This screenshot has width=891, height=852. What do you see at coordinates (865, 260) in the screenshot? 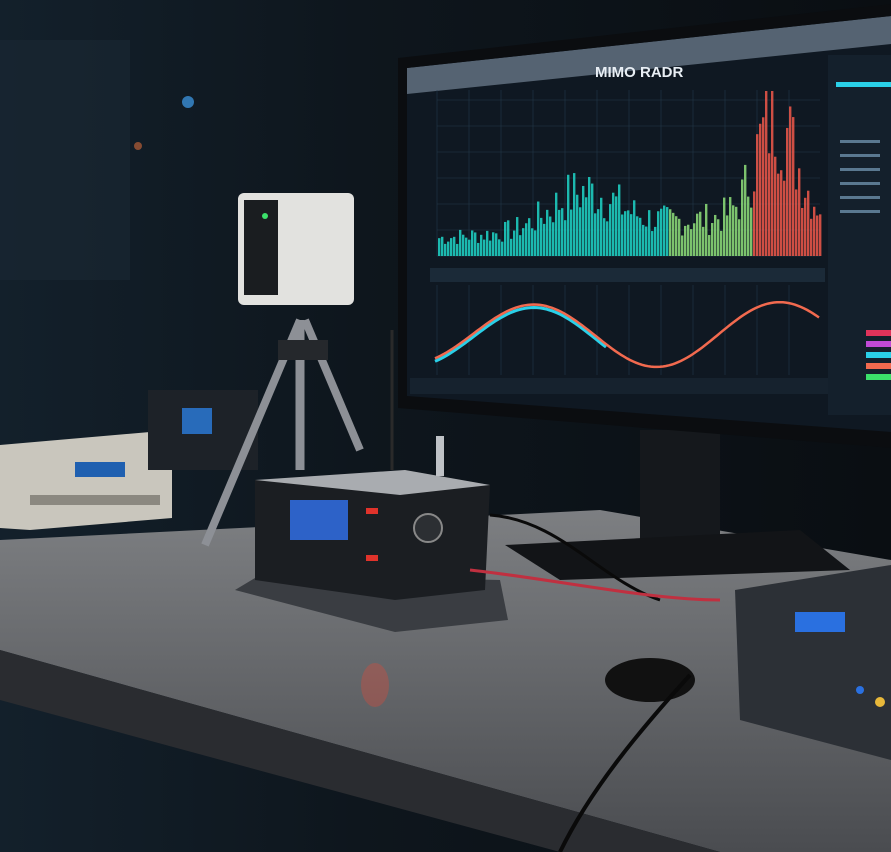
I see `side-panel-indicators` at bounding box center [865, 260].